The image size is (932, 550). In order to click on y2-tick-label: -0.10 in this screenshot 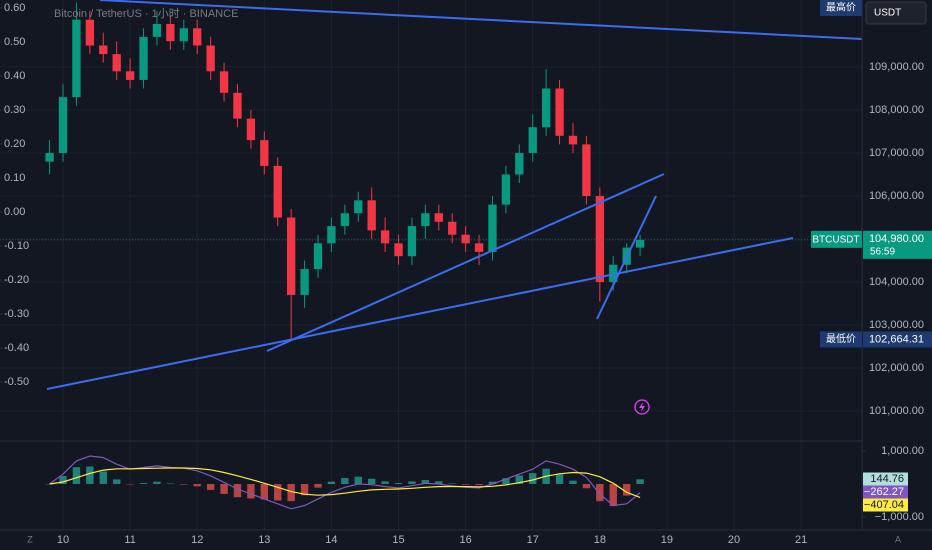, I will do `click(16, 246)`.